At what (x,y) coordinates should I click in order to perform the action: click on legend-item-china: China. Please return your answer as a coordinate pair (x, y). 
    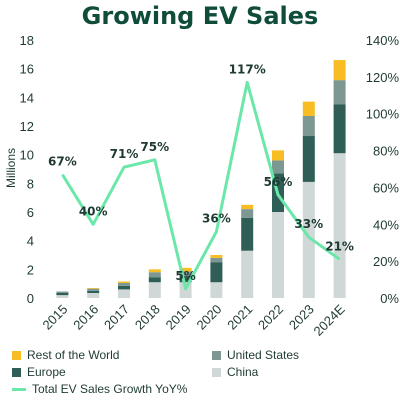
    Looking at the image, I should click on (235, 372).